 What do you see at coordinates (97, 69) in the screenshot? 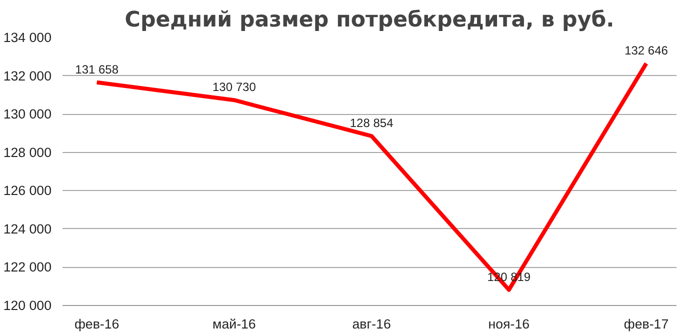
I see `data-label: 131 658` at bounding box center [97, 69].